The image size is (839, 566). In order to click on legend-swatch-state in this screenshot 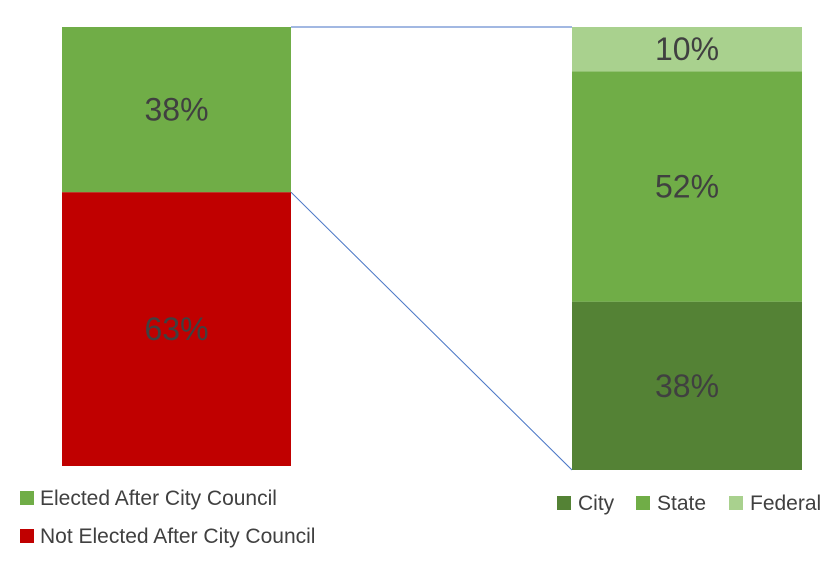, I will do `click(643, 503)`.